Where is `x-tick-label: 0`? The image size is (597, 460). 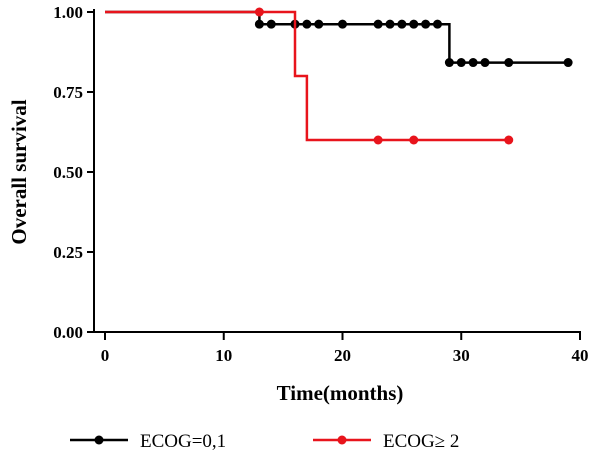 x-tick-label: 0 is located at coordinates (105, 355).